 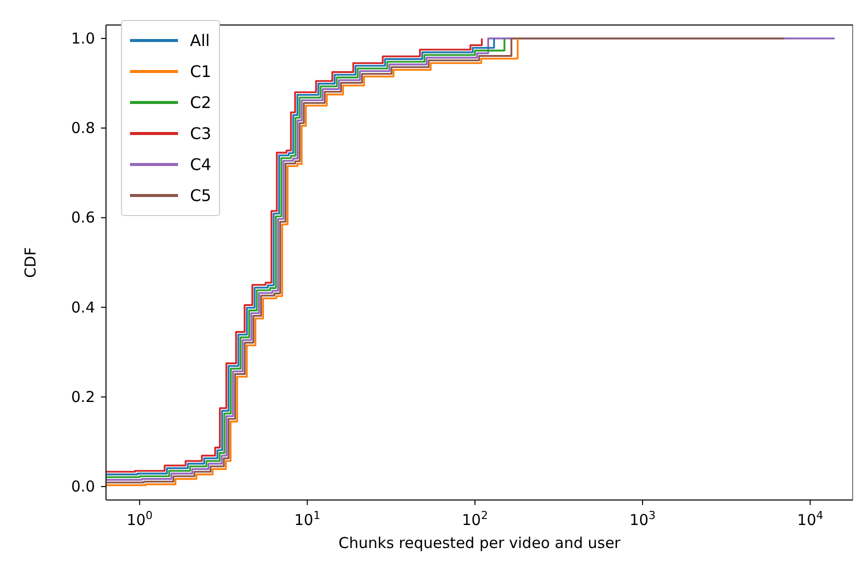 I want to click on legend-label: All, so click(x=200, y=40).